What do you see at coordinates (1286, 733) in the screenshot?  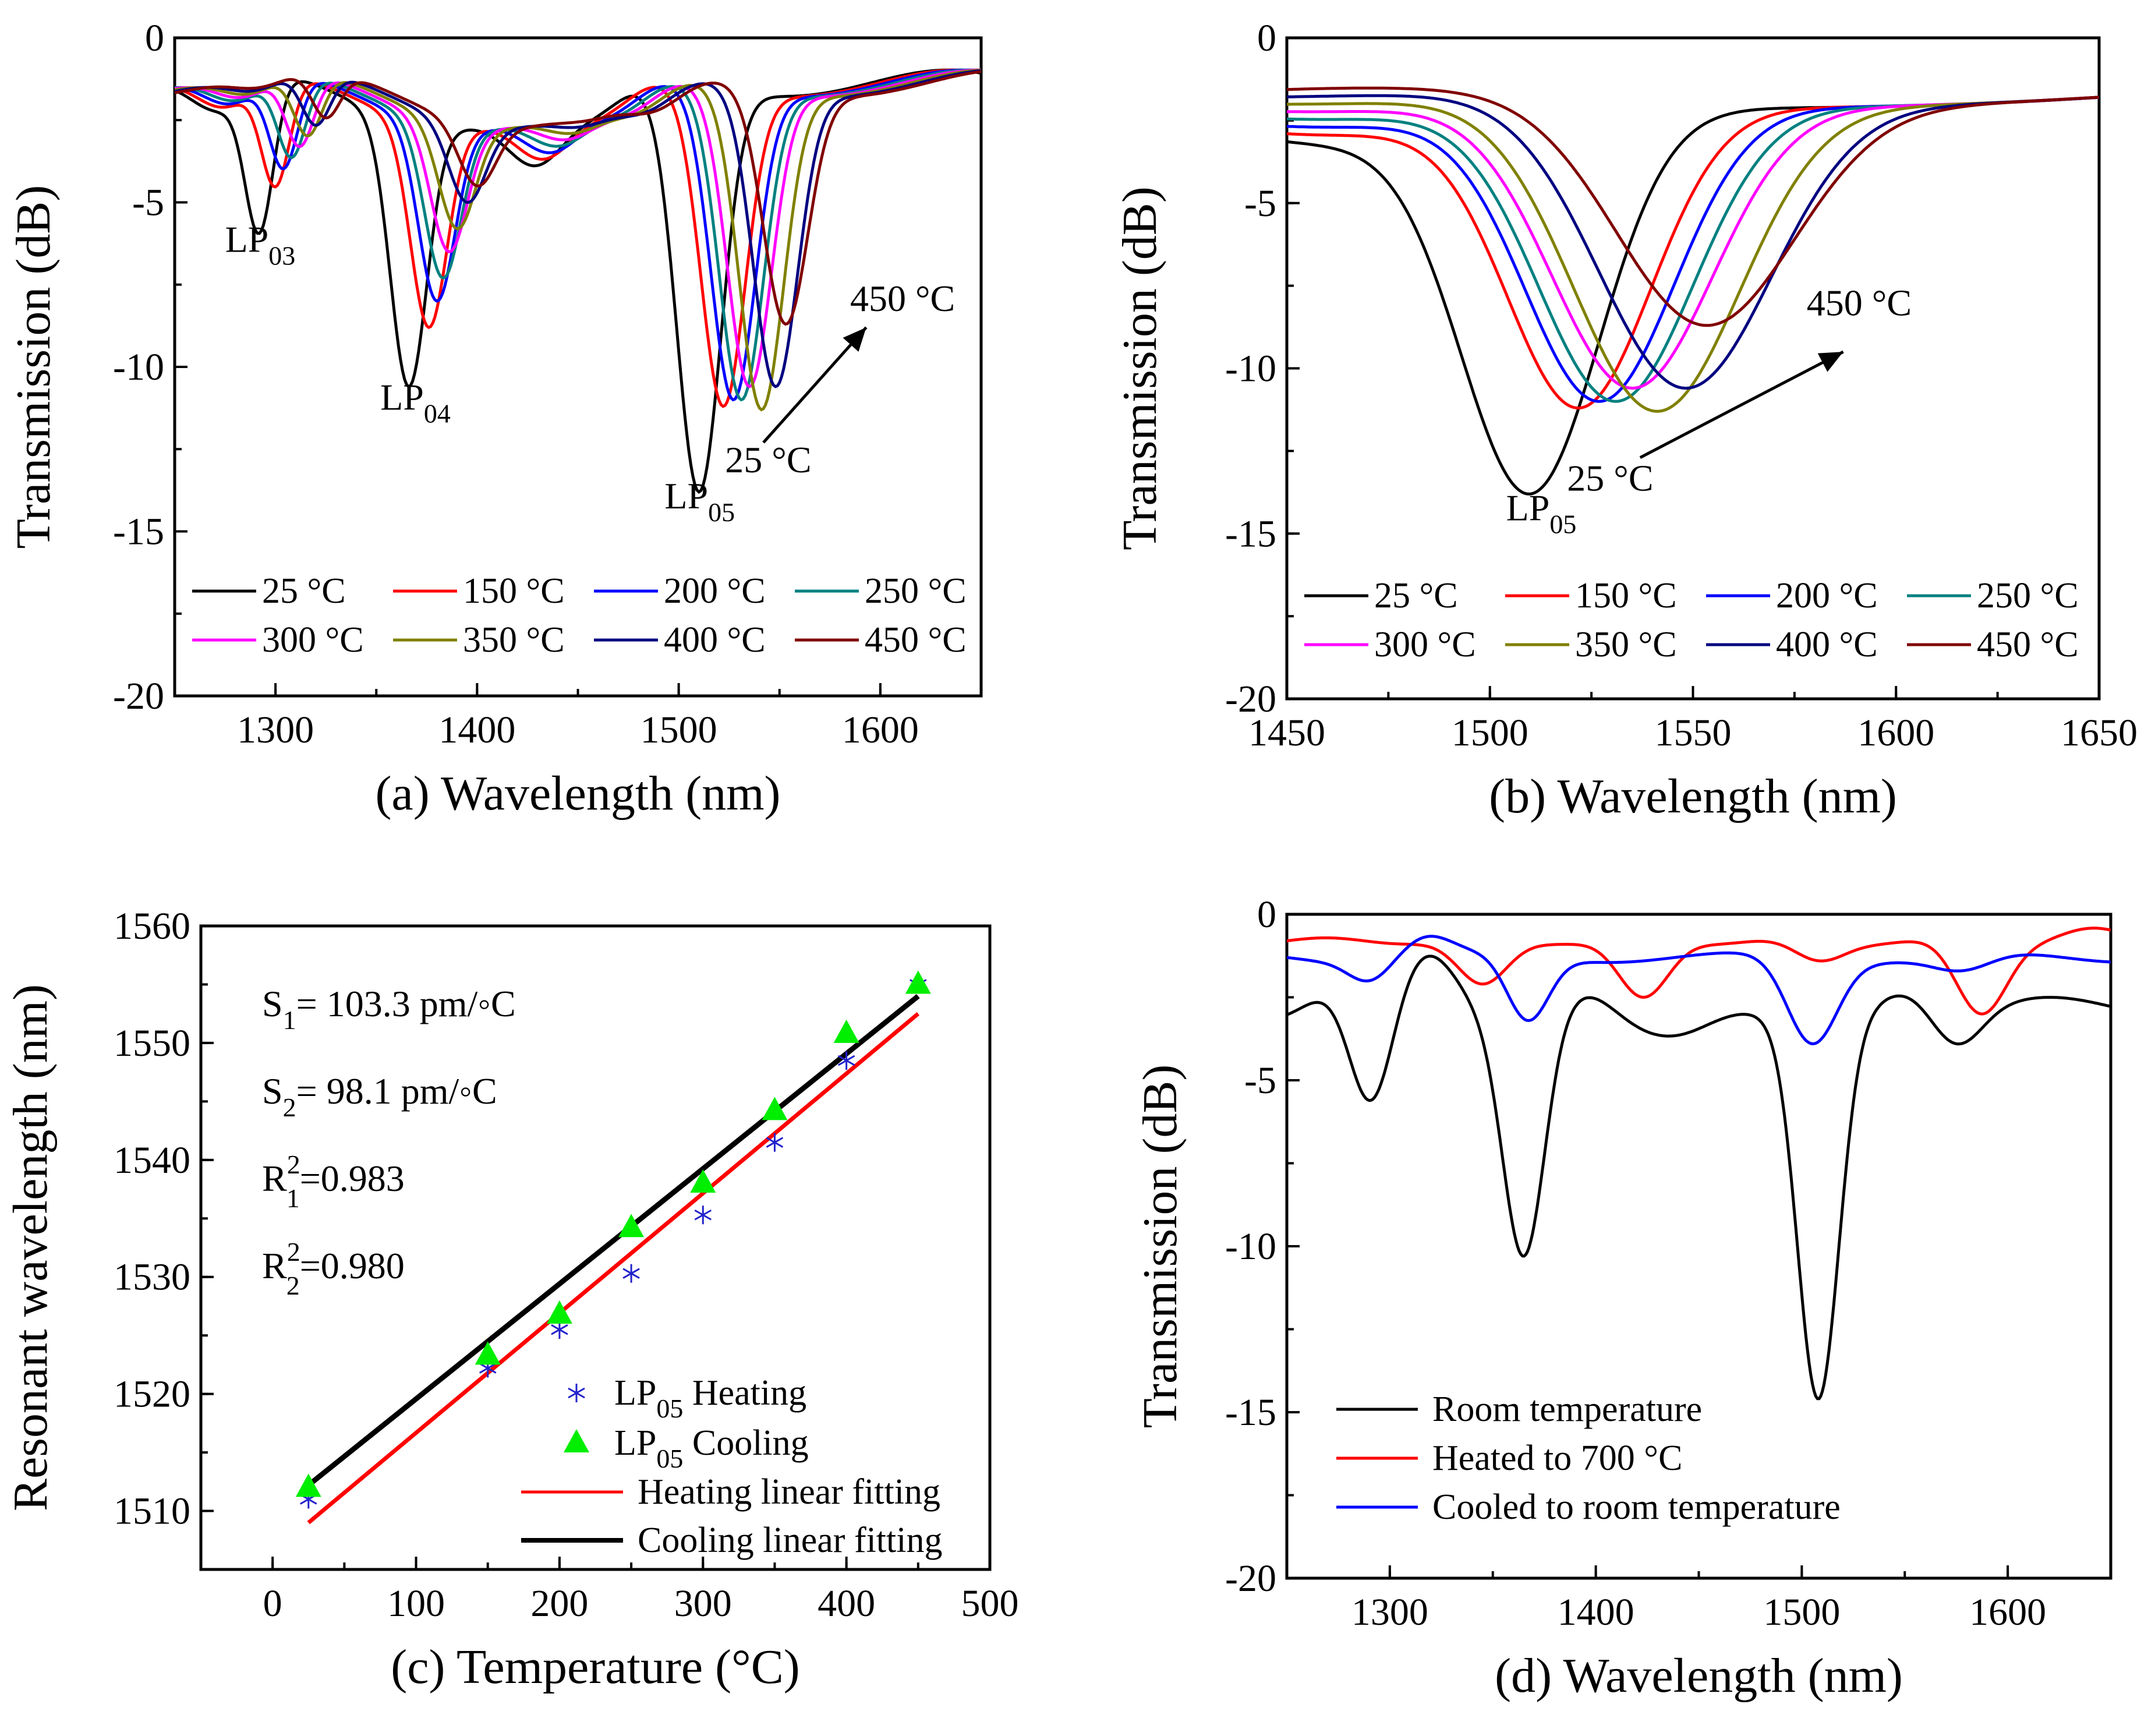 I see `x-tick-label: 1450` at bounding box center [1286, 733].